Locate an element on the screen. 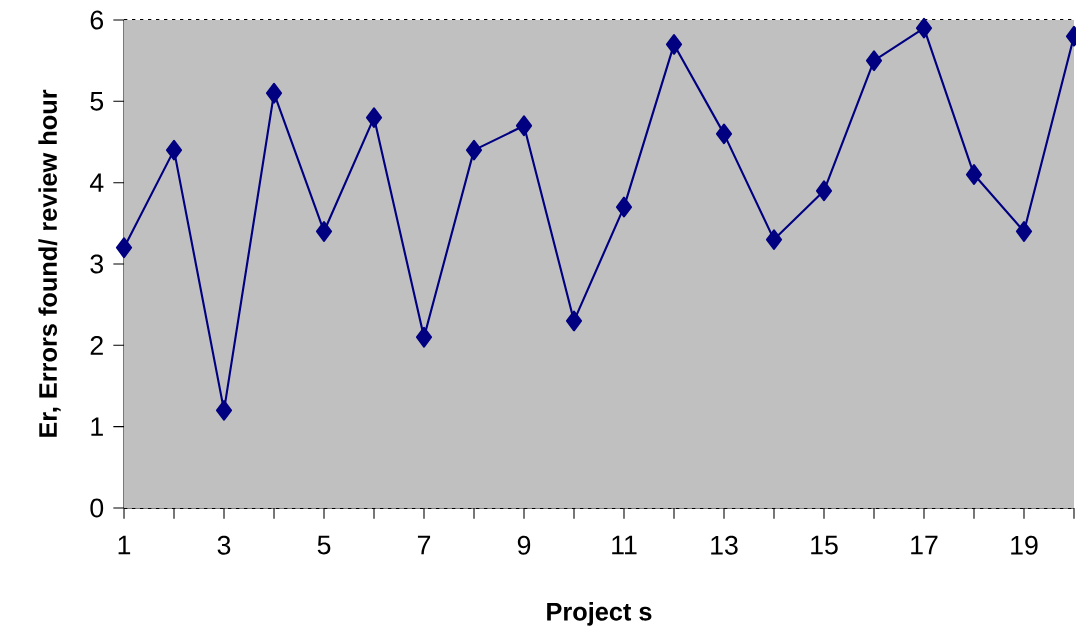 The width and height of the screenshot is (1076, 639). x-tick-label: 11 is located at coordinates (624, 545).